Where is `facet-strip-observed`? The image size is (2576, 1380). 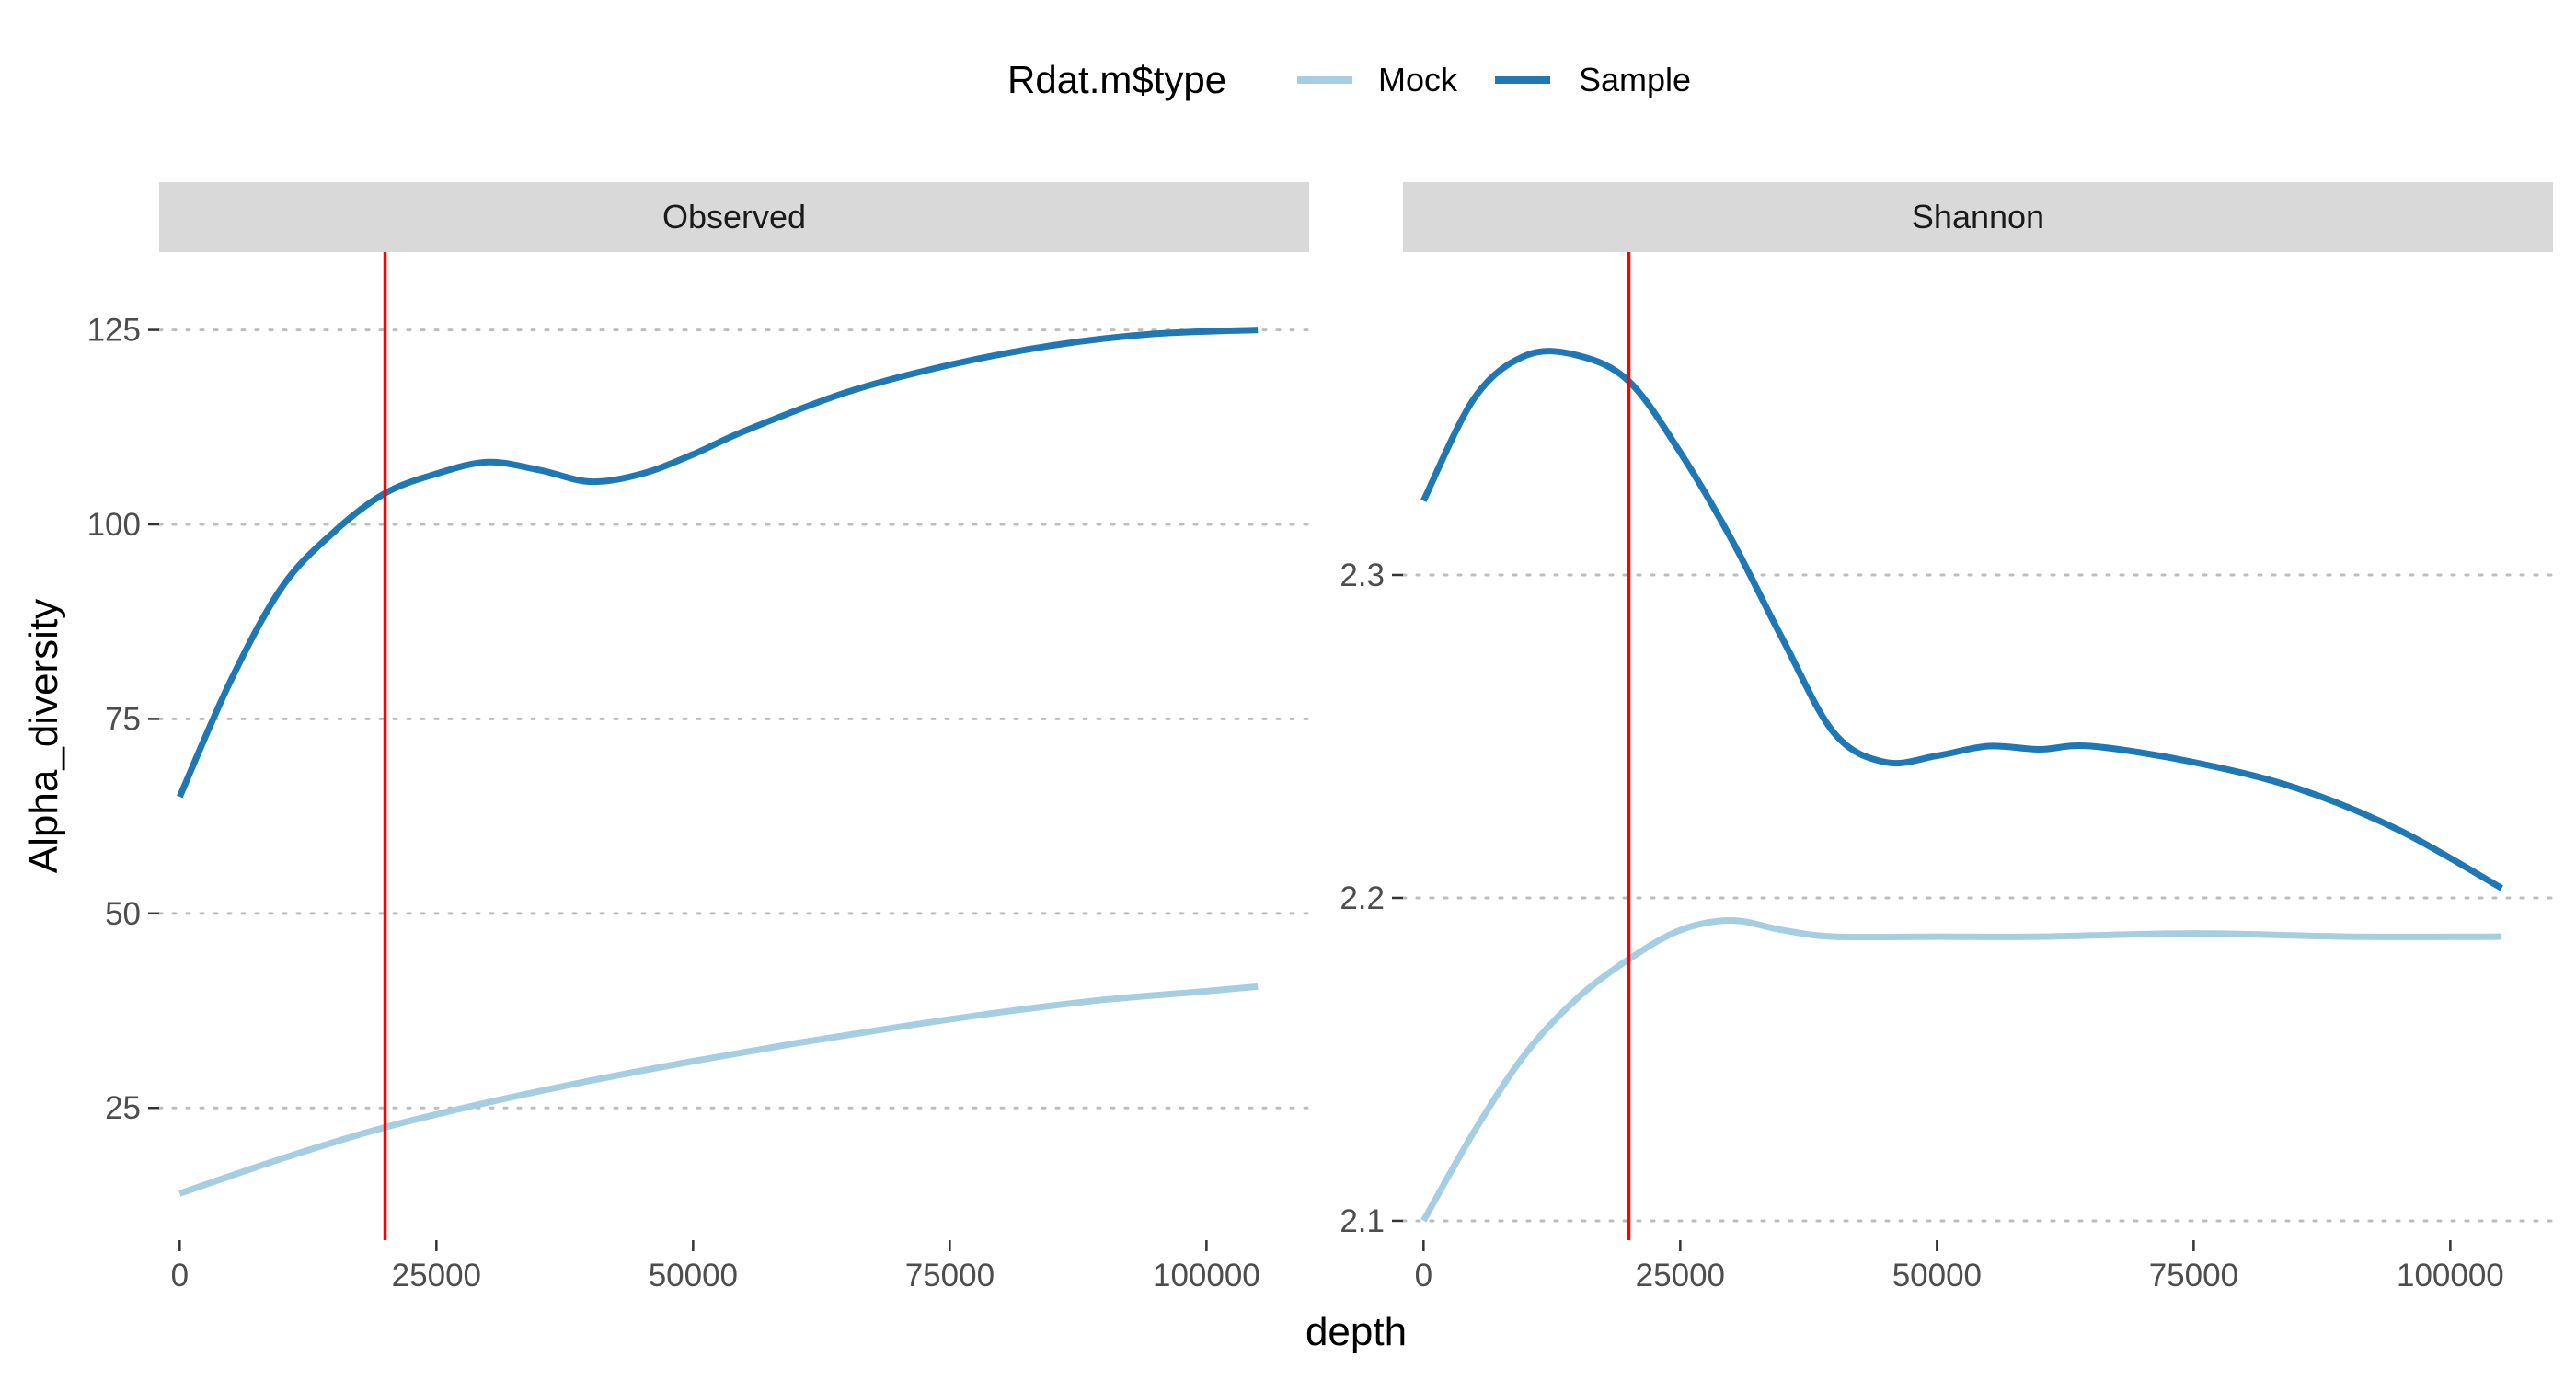 facet-strip-observed is located at coordinates (734, 217).